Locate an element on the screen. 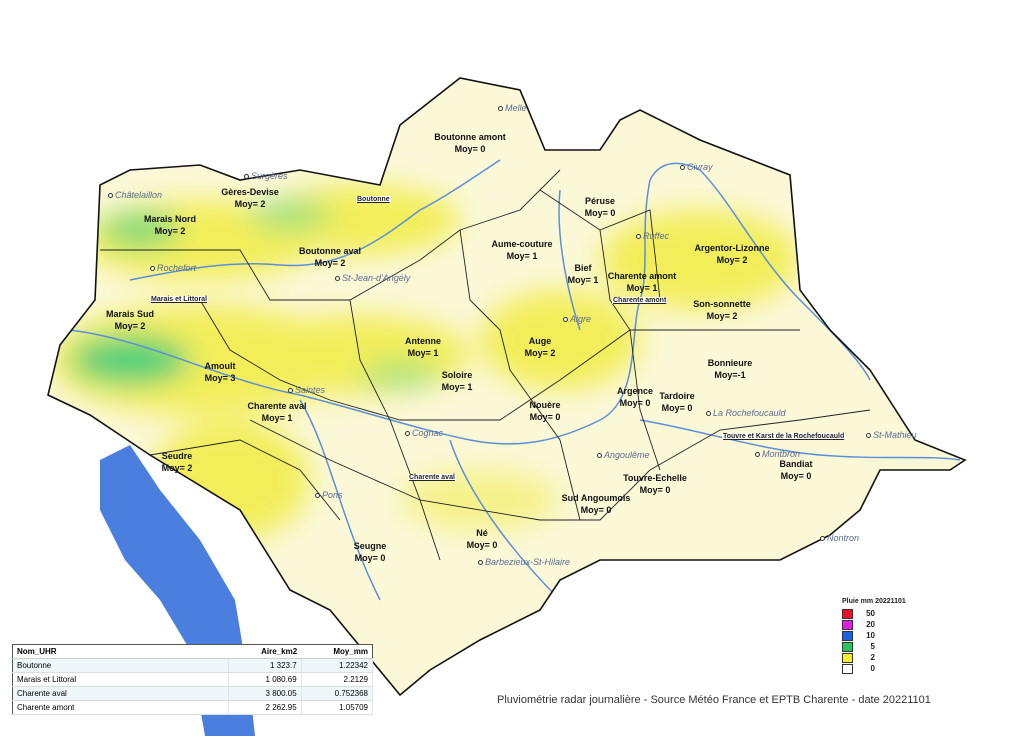 This screenshot has height=736, width=1024. table-cell: Marais et Littoral is located at coordinates (120, 679).